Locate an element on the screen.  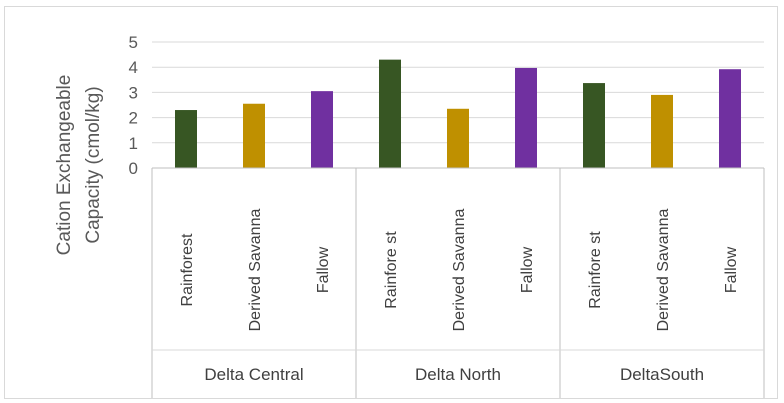
y-tick-label-5: 5 is located at coordinates (133, 42).